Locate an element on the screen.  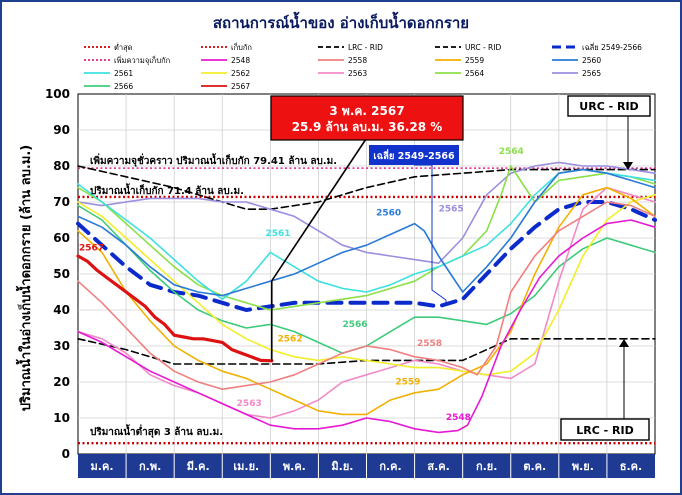
series-inline-label: 2565 is located at coordinates (451, 210).